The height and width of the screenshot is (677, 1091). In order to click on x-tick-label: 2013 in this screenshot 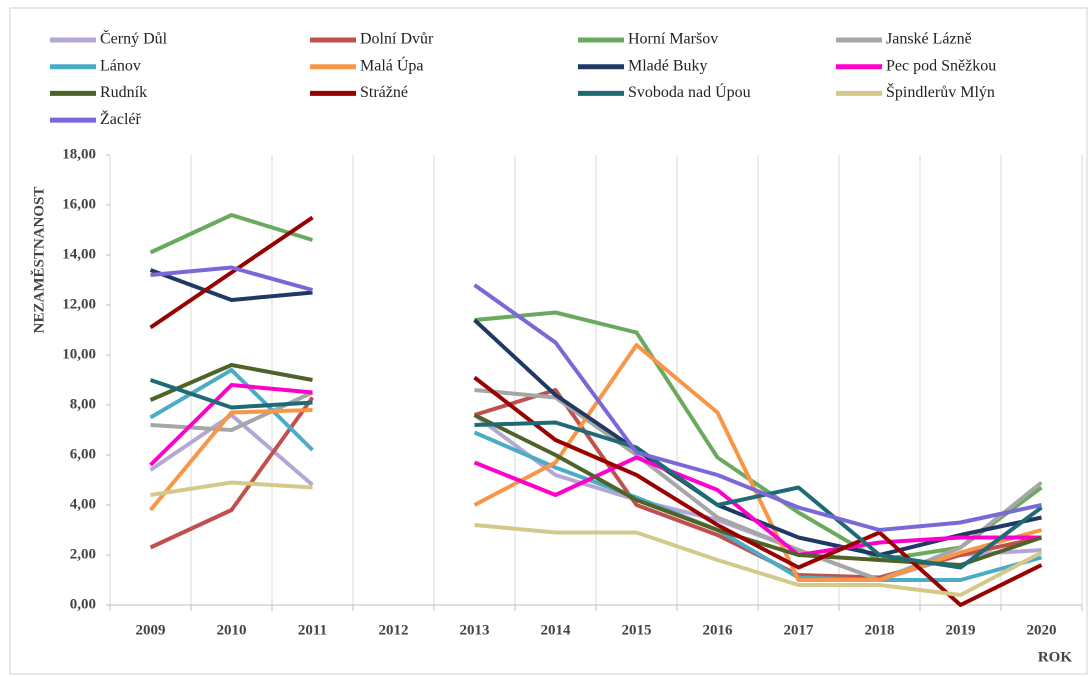, I will do `click(475, 630)`.